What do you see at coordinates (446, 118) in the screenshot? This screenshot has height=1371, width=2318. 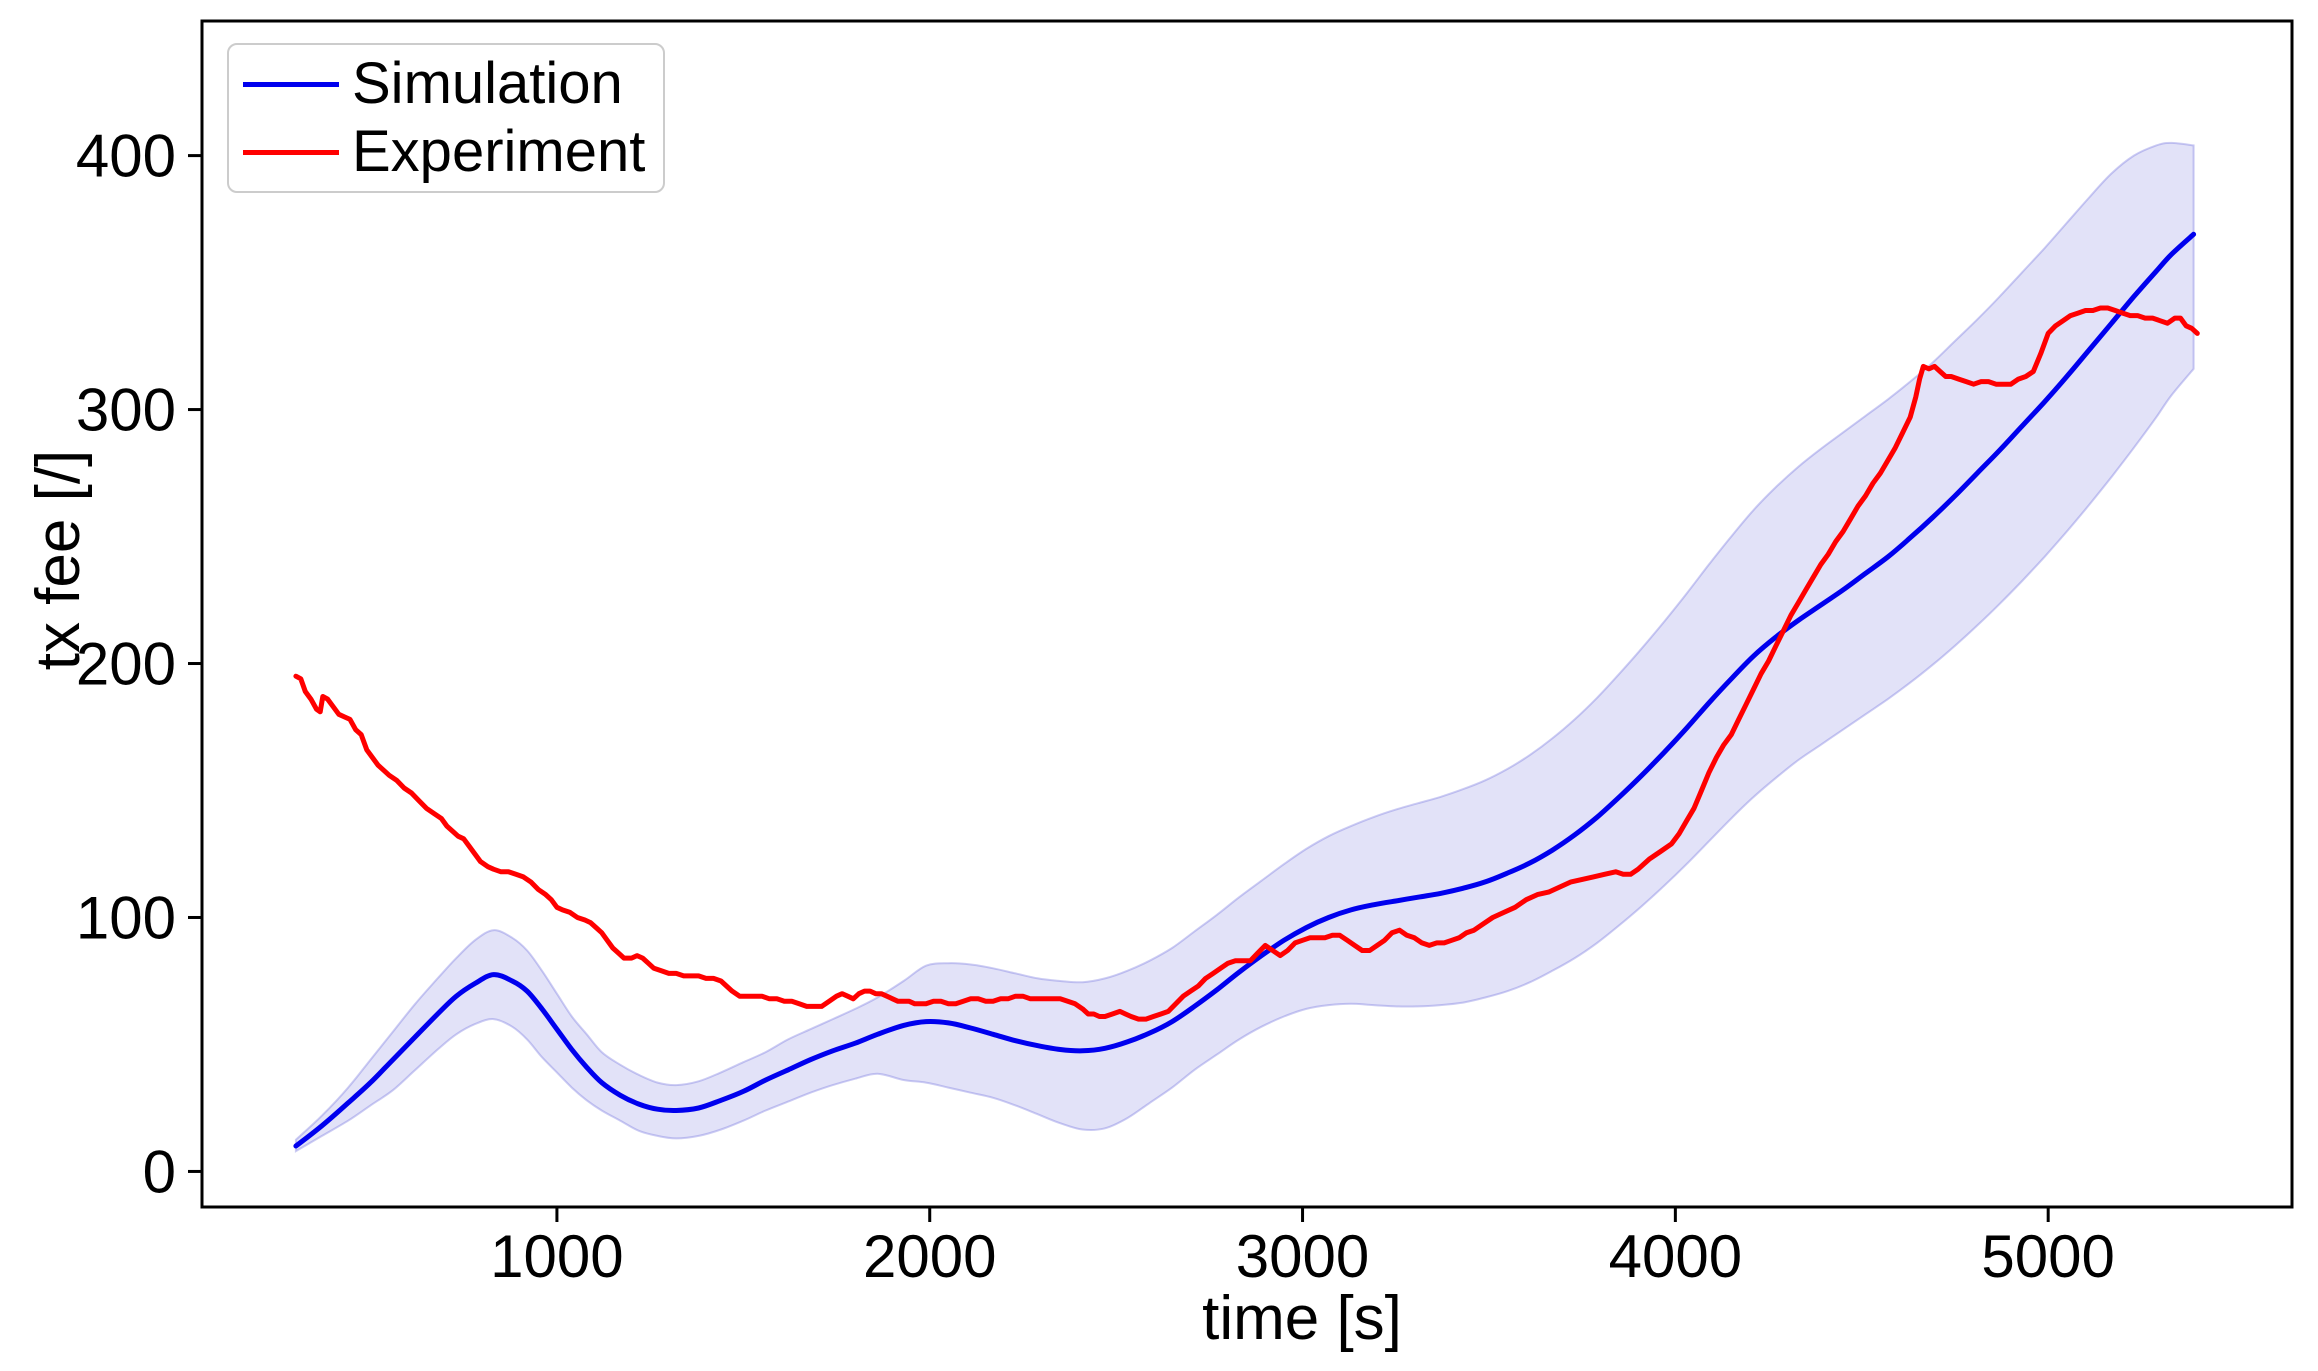 I see `legend: Simulation Experiment` at bounding box center [446, 118].